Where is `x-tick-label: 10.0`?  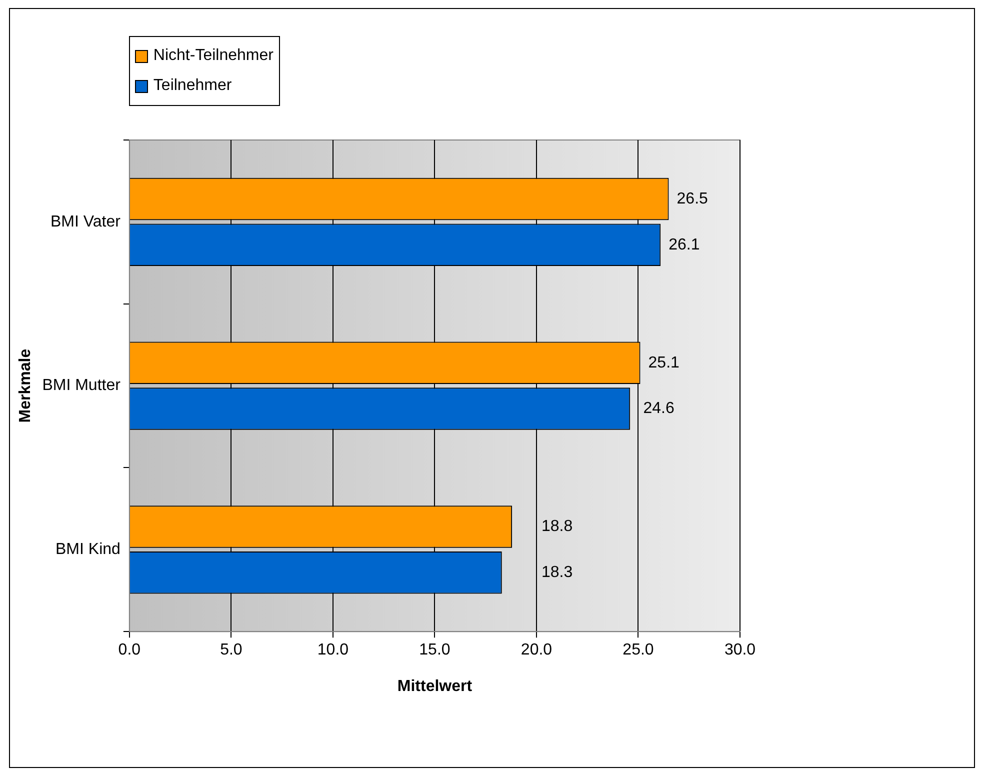 x-tick-label: 10.0 is located at coordinates (333, 650).